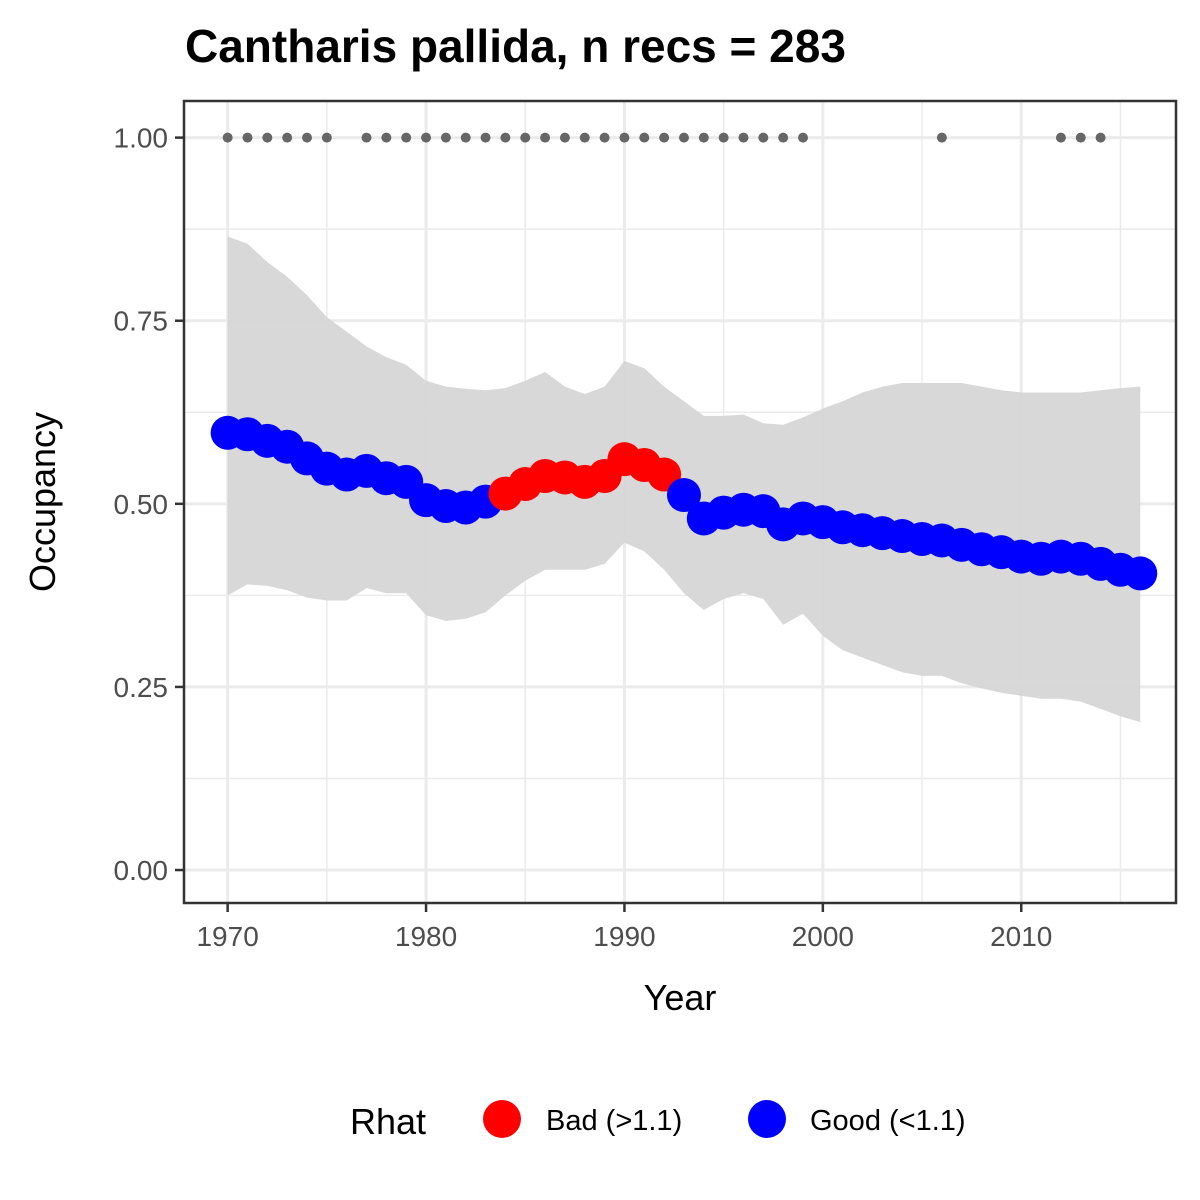 The width and height of the screenshot is (1200, 1200). I want to click on x-tick-label: 2010, so click(1021, 936).